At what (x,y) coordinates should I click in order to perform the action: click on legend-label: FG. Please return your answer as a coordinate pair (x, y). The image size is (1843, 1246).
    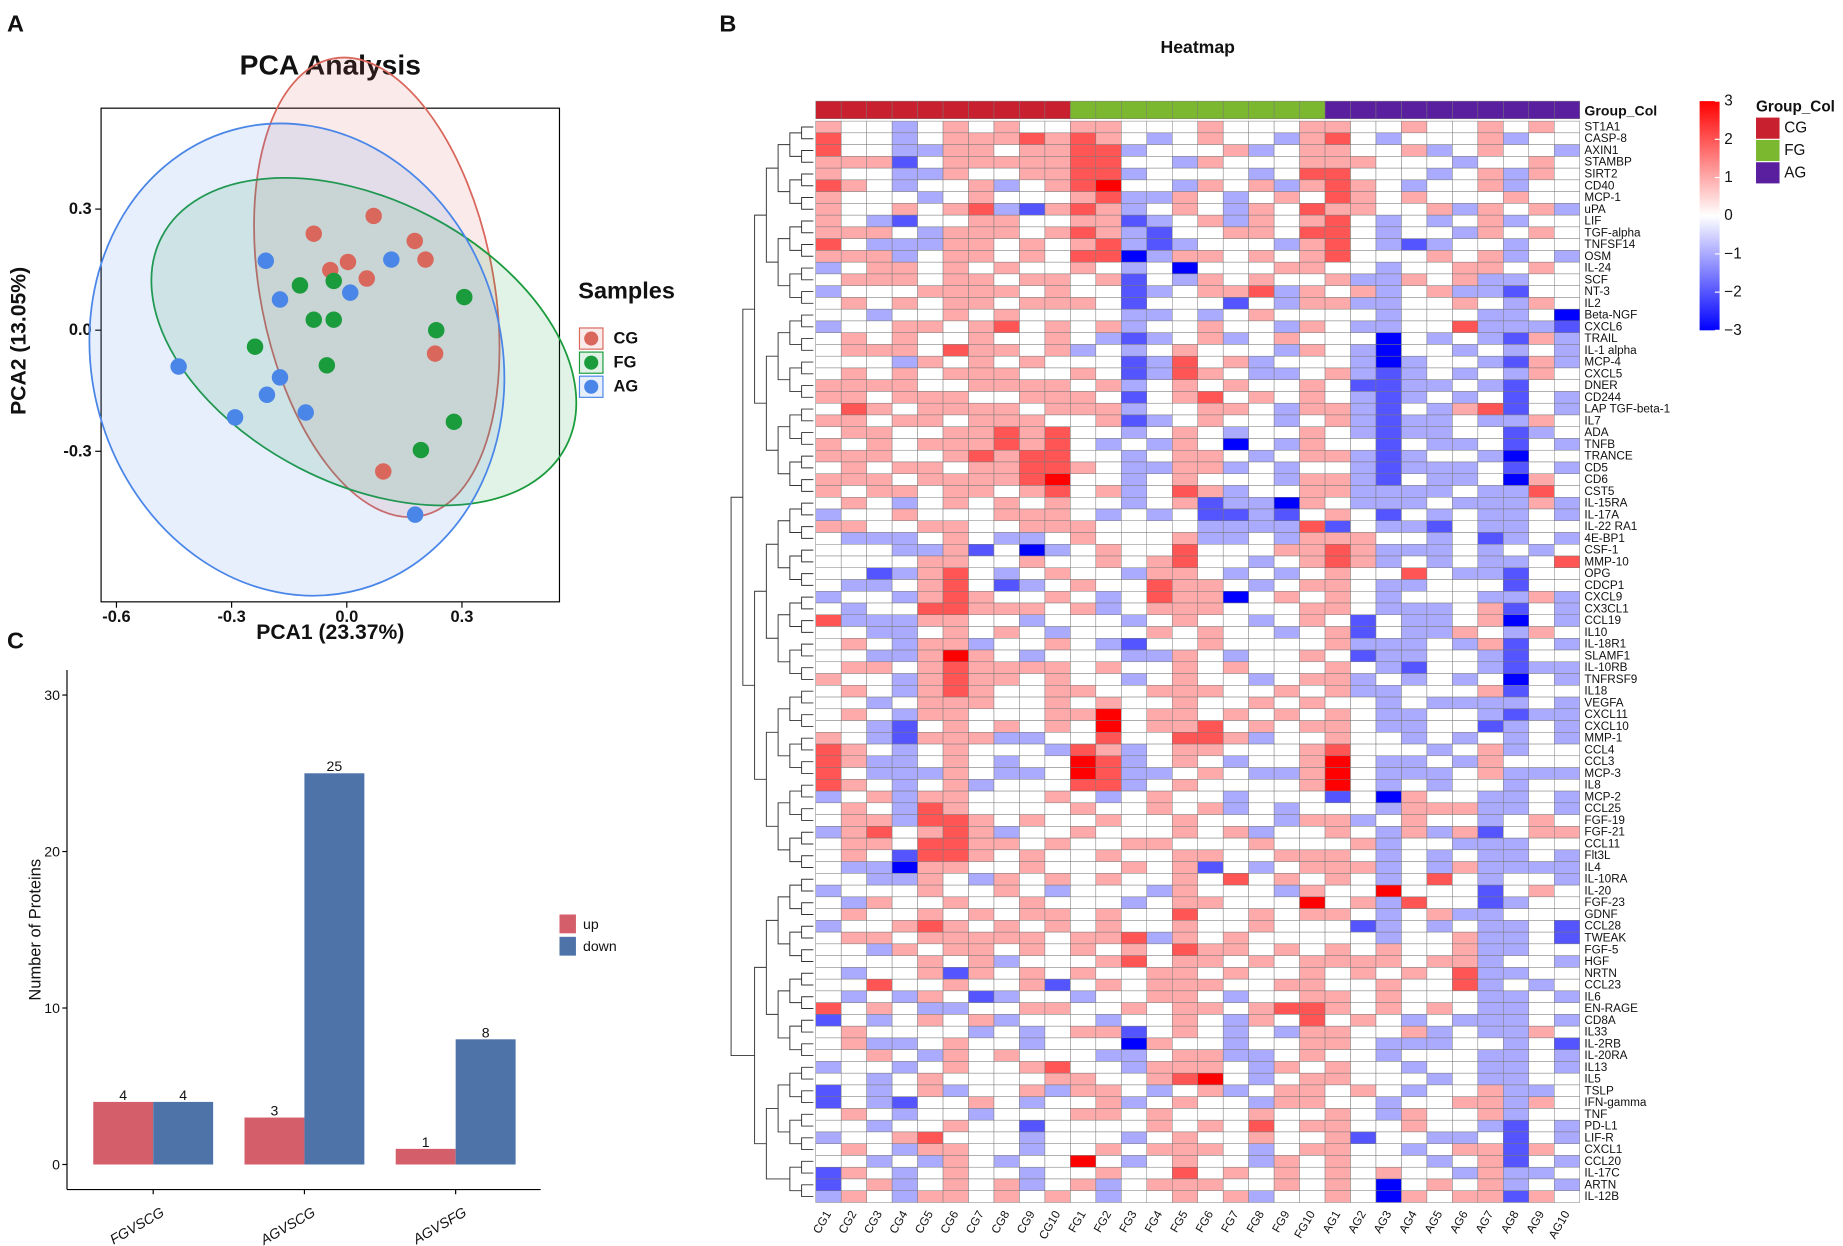
    Looking at the image, I should click on (625, 363).